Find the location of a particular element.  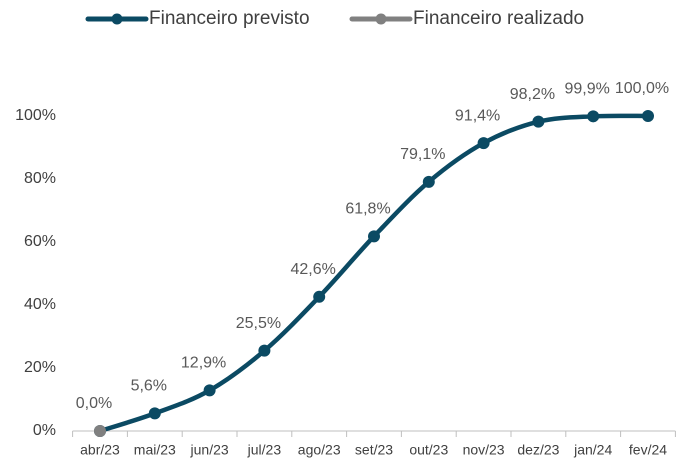

x-tick-label: dez/23 is located at coordinates (538, 450).